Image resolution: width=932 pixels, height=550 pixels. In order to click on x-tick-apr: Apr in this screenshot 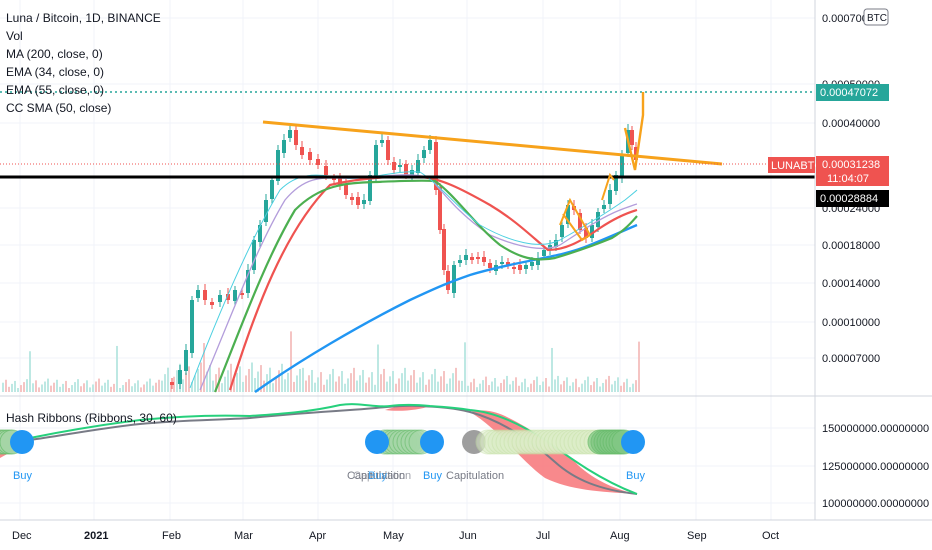, I will do `click(317, 536)`.